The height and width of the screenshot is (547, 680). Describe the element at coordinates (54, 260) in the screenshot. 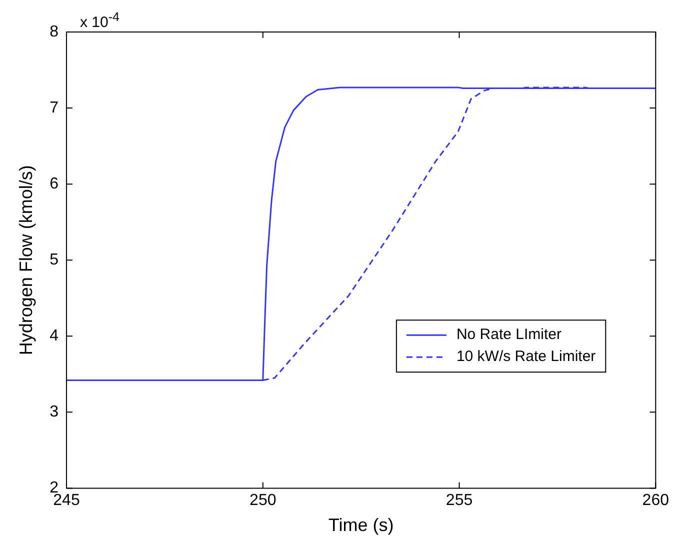

I see `y-tick-label: 5` at that location.